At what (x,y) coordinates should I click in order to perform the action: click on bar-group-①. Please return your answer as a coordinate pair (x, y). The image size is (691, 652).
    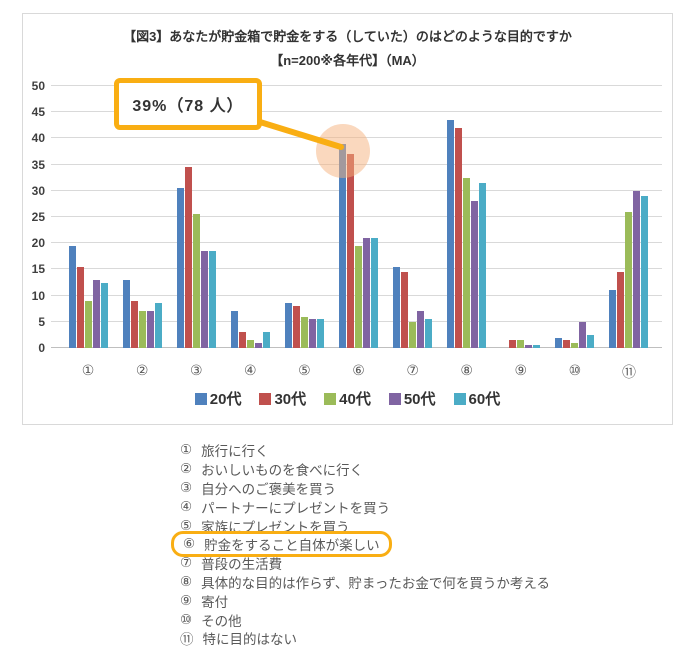
    Looking at the image, I should click on (88, 217).